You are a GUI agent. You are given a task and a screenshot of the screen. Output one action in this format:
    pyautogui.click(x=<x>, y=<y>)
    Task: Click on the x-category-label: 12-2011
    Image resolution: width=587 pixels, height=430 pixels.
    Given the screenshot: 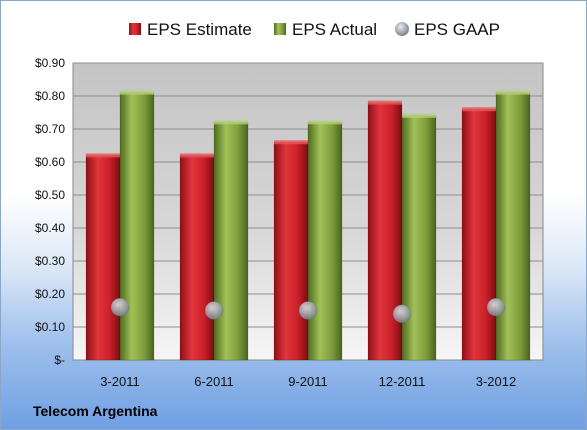 What is the action you would take?
    pyautogui.click(x=402, y=381)
    